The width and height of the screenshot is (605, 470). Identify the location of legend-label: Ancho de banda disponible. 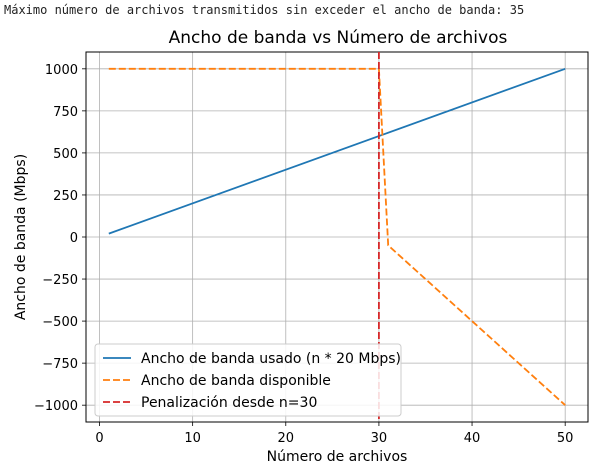
(236, 381).